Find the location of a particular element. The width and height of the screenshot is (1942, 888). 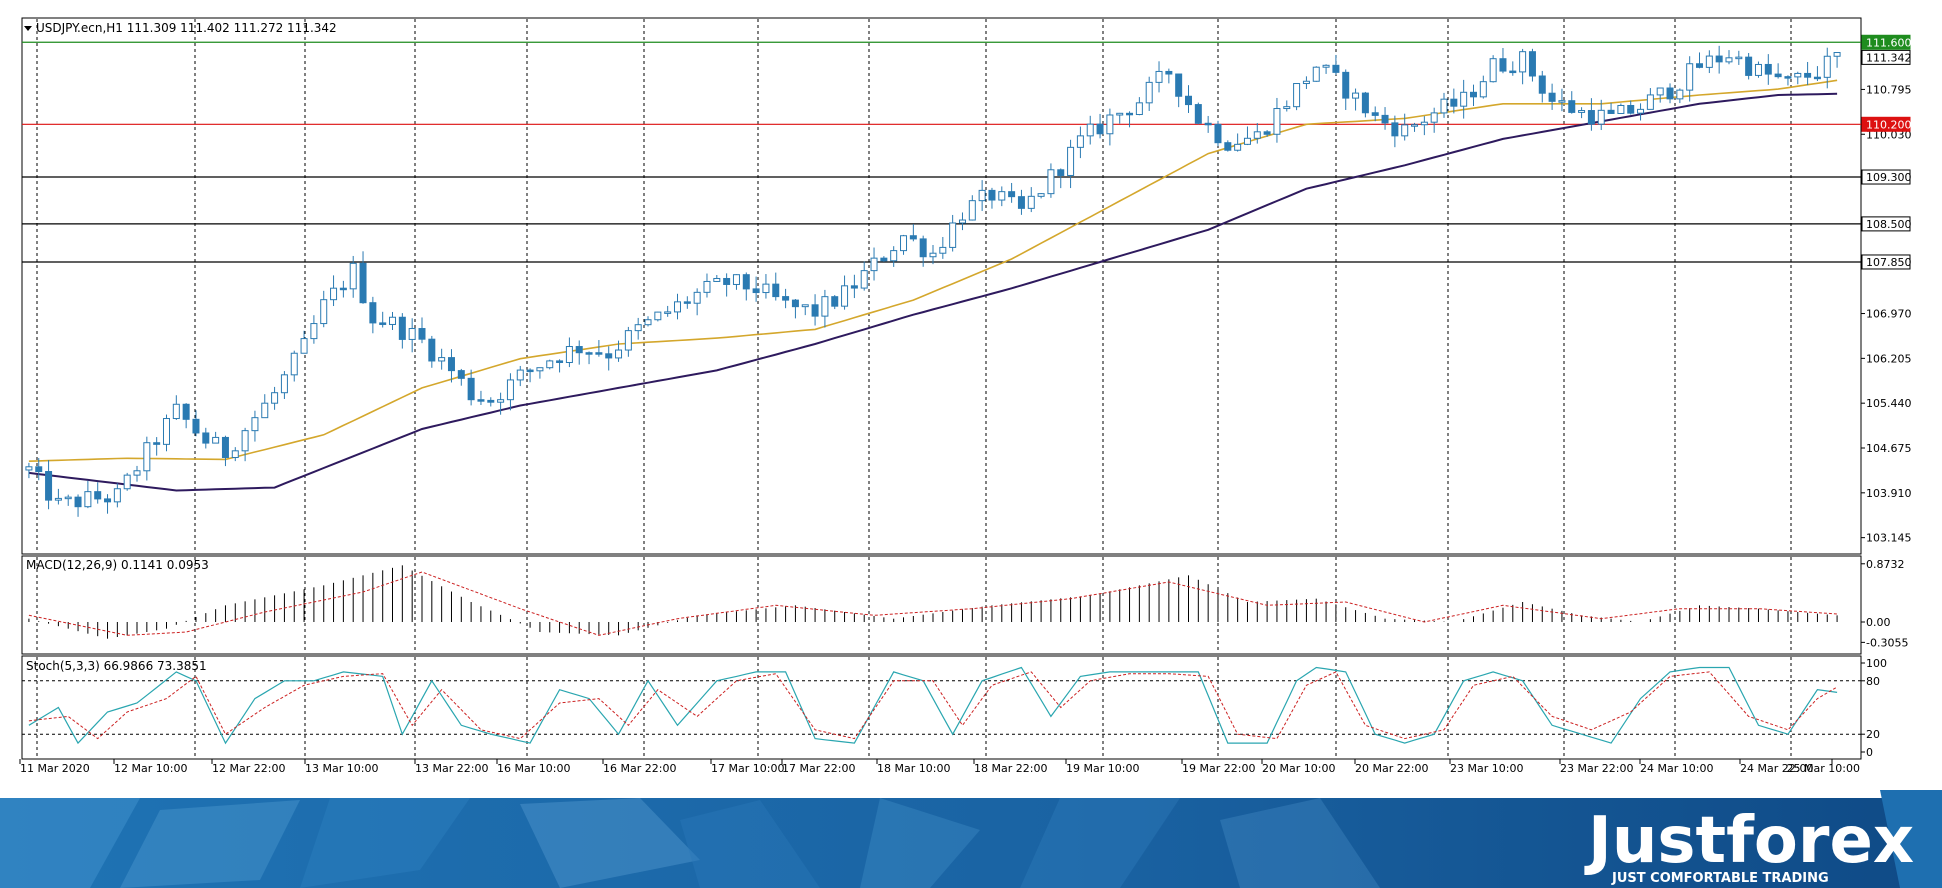

price-tick-label: 103.910 is located at coordinates (1889, 493).